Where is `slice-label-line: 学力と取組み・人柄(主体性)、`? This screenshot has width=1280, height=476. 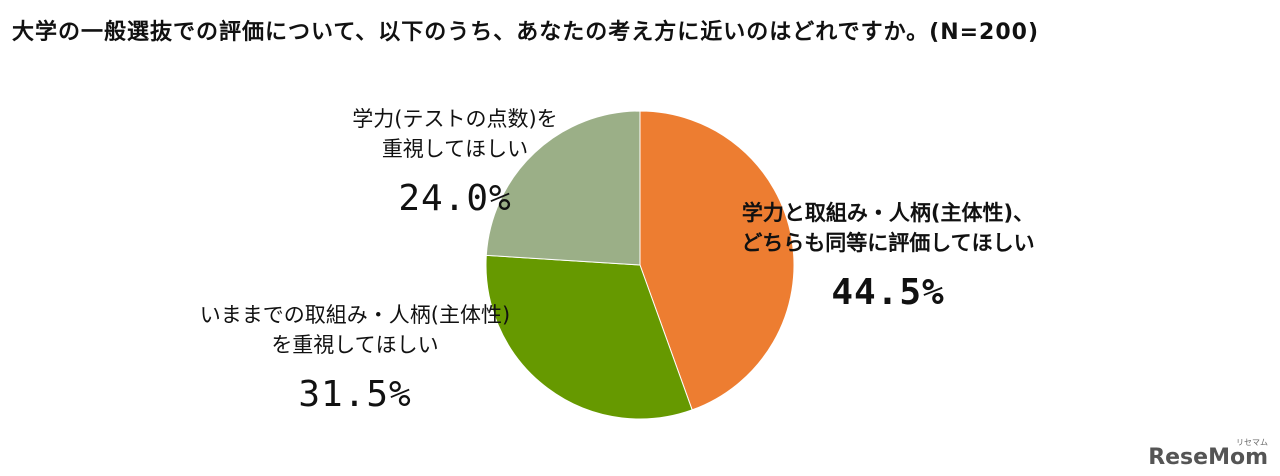
slice-label-line: 学力と取組み・人柄(主体性)、 is located at coordinates (888, 213).